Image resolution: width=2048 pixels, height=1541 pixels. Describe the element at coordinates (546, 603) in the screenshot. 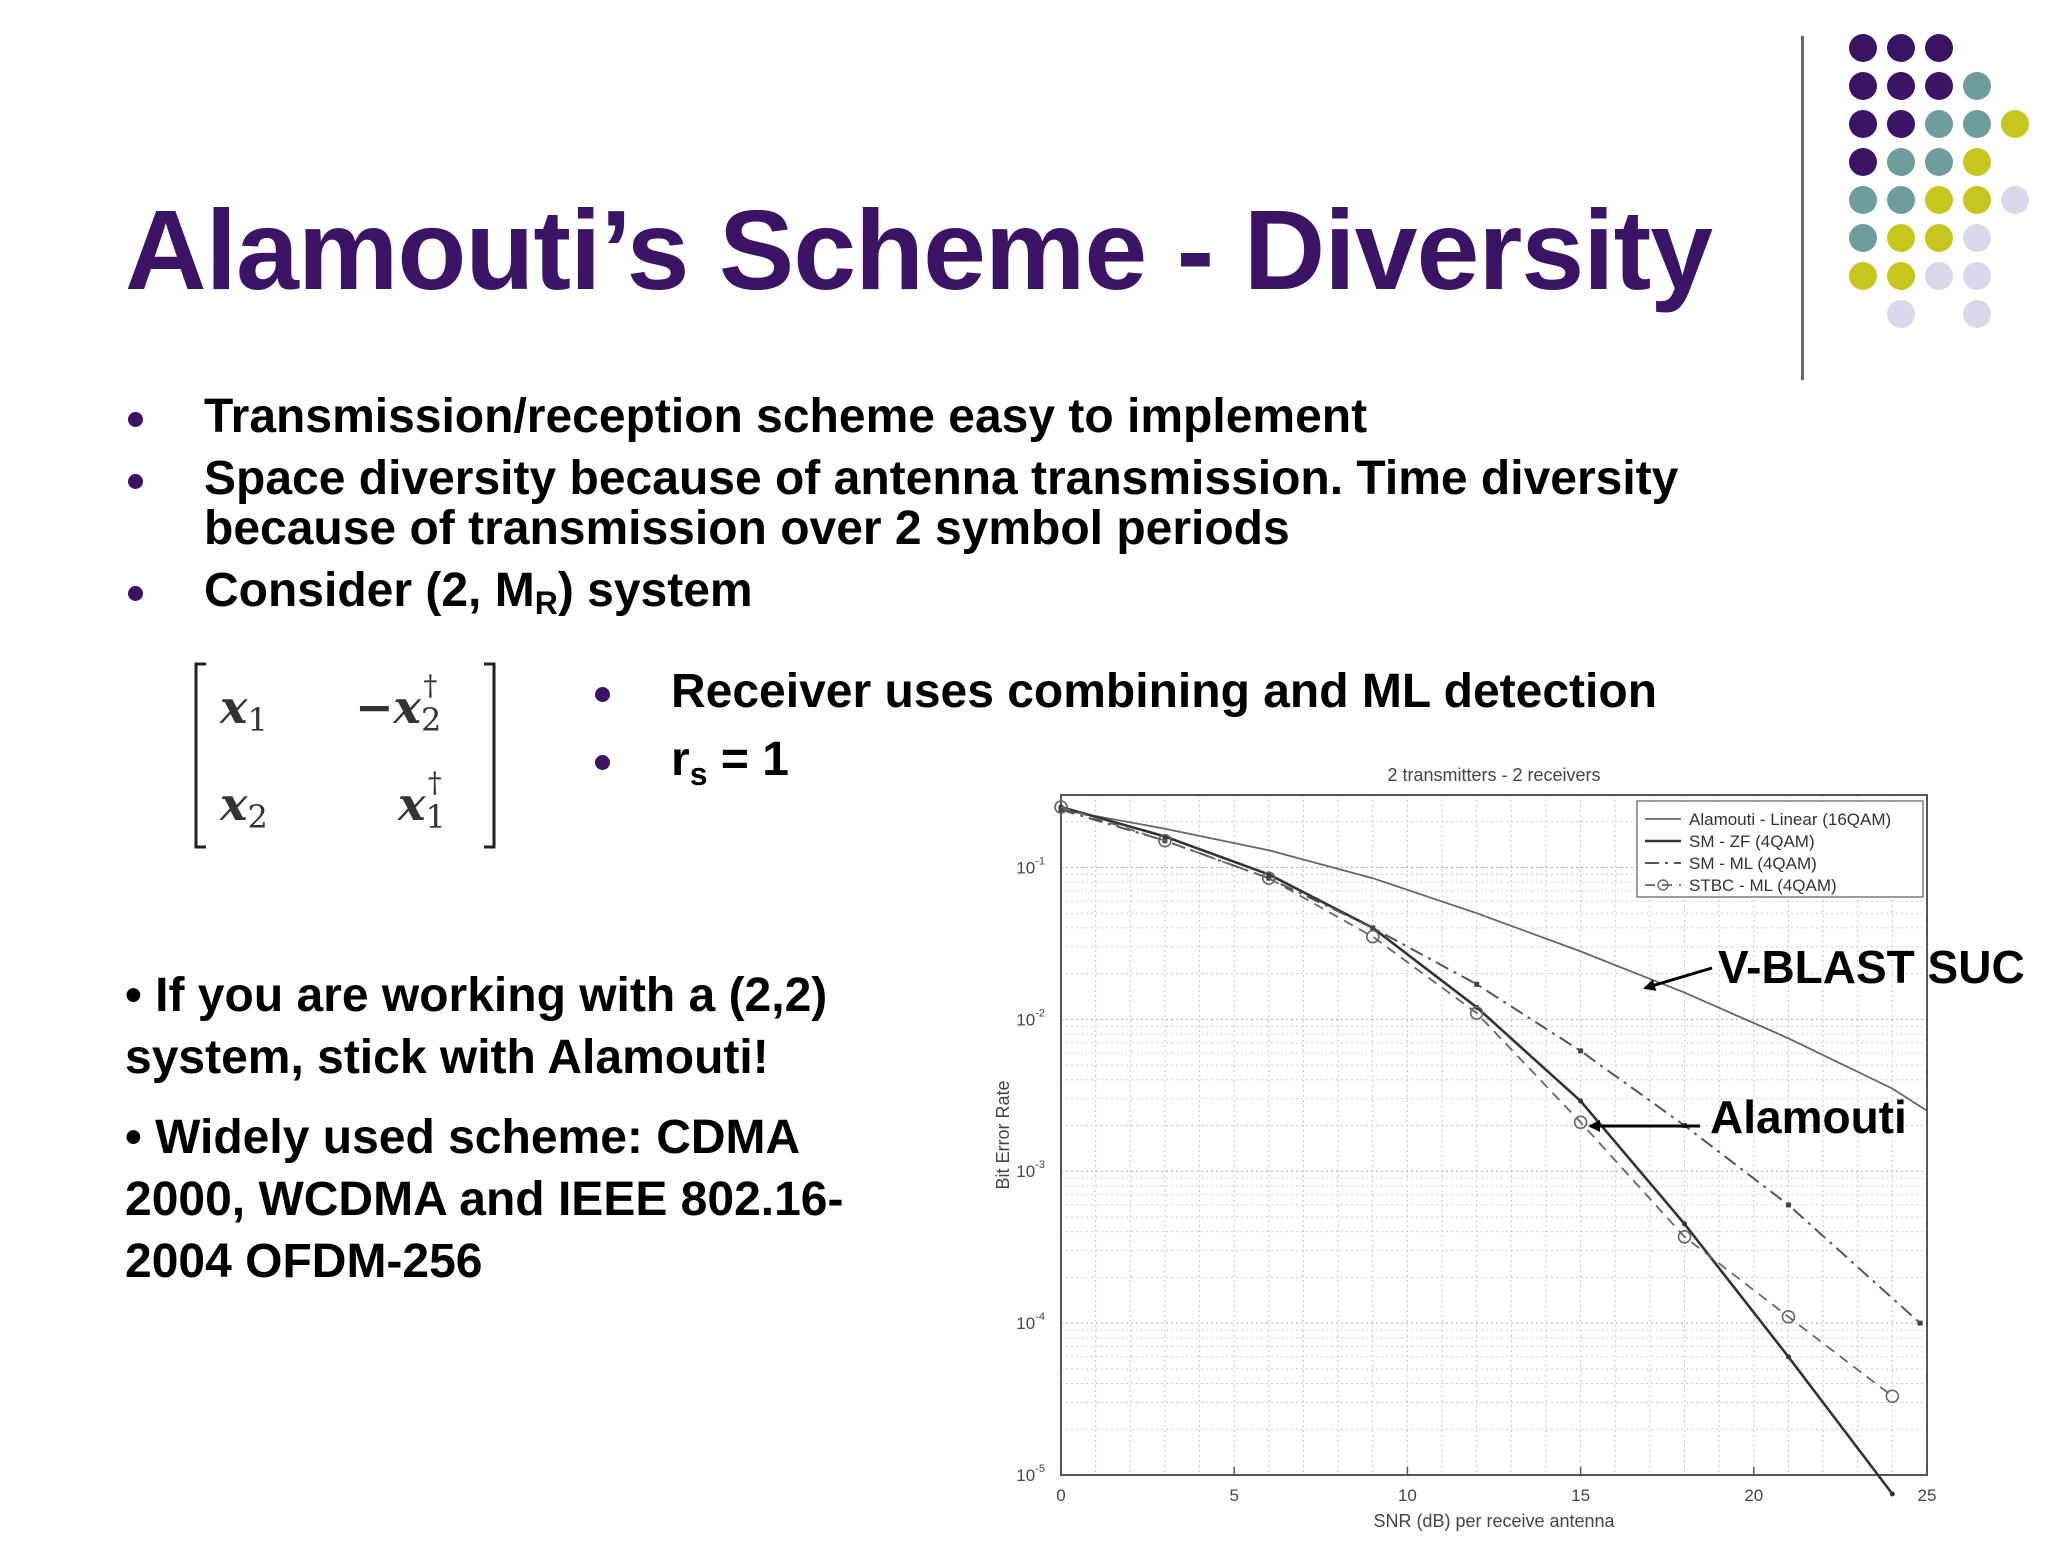

I see `bullet-subscript: R` at that location.